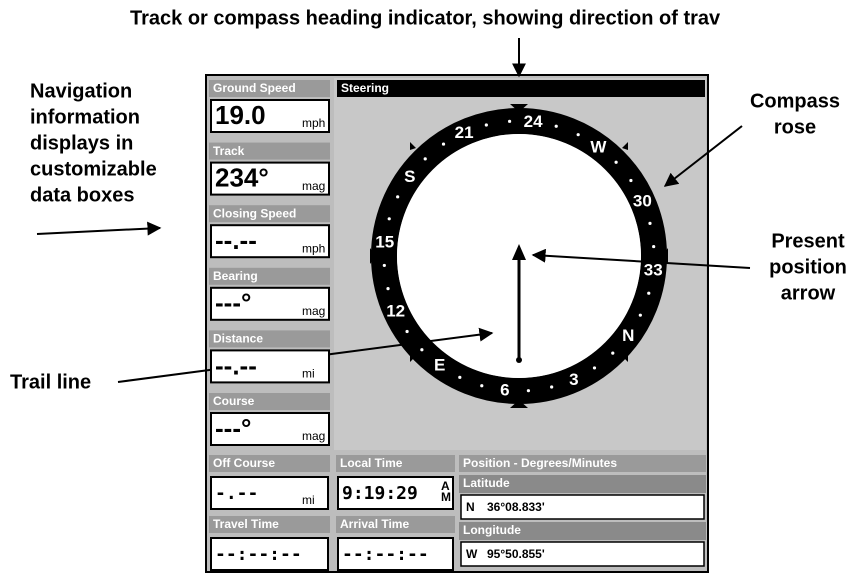  I want to click on box-label: Travel Time, so click(246, 524).